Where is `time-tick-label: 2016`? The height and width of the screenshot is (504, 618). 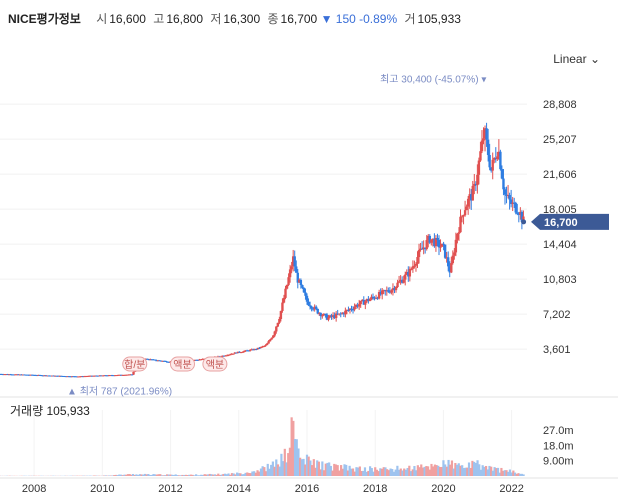
time-tick-label: 2016 is located at coordinates (307, 489).